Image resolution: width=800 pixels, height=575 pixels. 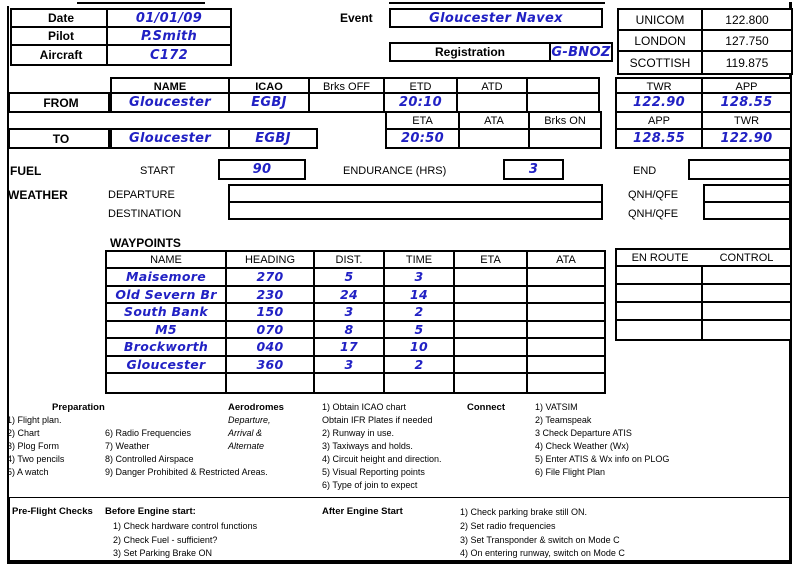 What do you see at coordinates (420, 348) in the screenshot?
I see `waypoint-time-cell: 10` at bounding box center [420, 348].